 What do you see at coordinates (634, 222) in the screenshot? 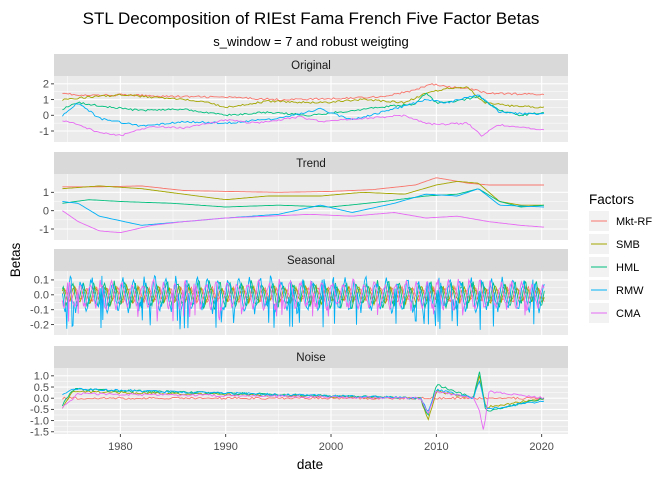
I see `legend-item-label: Mkt-RF` at bounding box center [634, 222].